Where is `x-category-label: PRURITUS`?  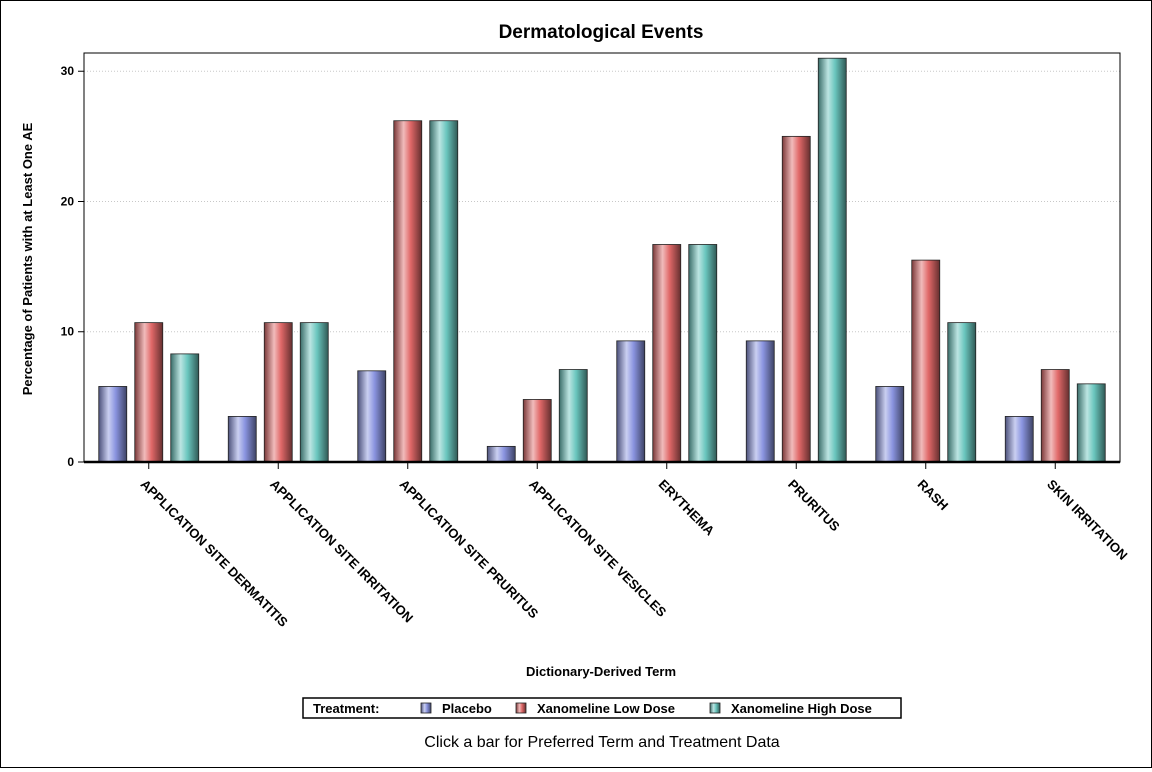
x-category-label: PRURITUS is located at coordinates (814, 506).